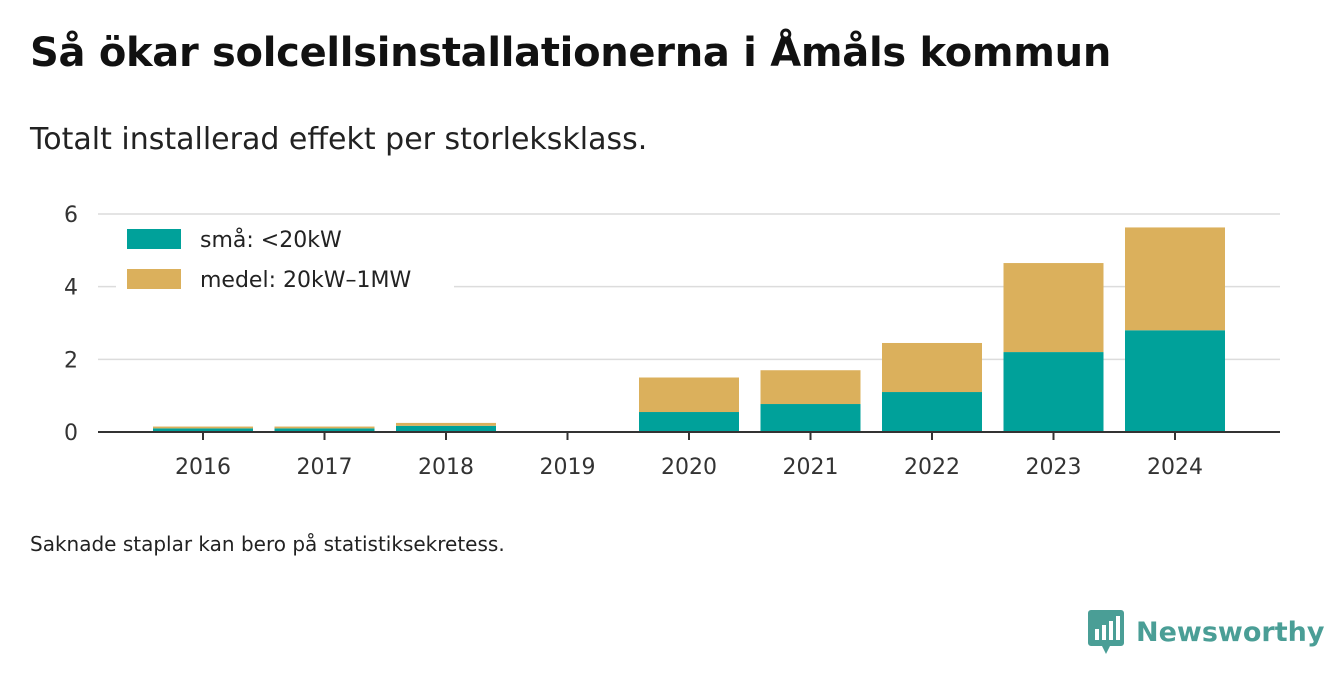  I want to click on y-tick-label: 4, so click(71, 288).